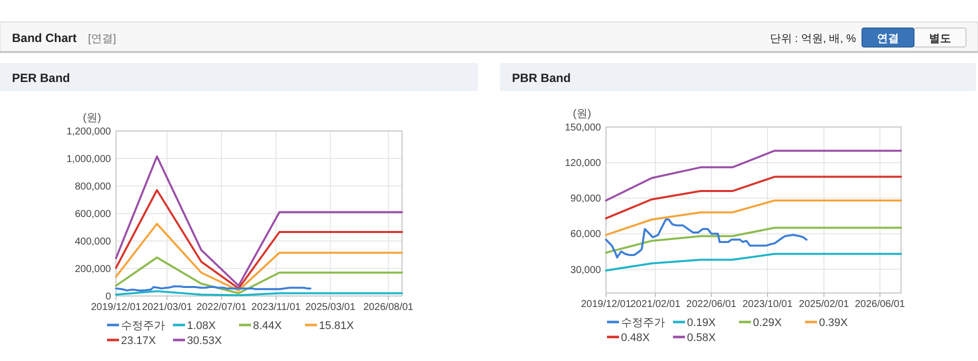 The width and height of the screenshot is (978, 361). What do you see at coordinates (167, 307) in the screenshot?
I see `x-tick-label: 2021/03/01` at bounding box center [167, 307].